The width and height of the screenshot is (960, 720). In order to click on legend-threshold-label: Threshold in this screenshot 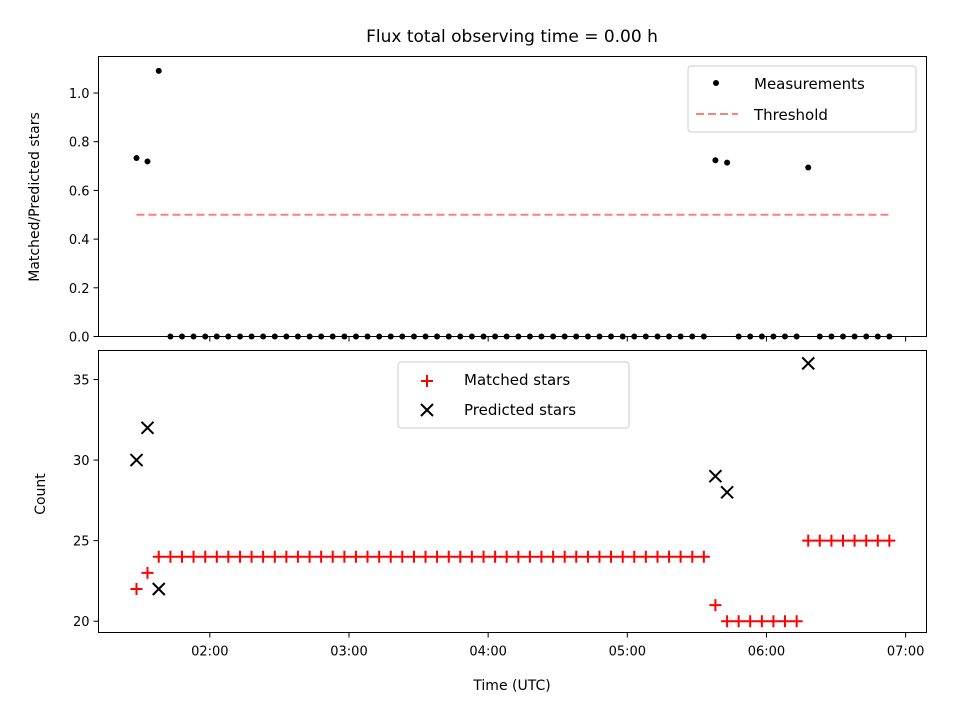, I will do `click(790, 115)`.